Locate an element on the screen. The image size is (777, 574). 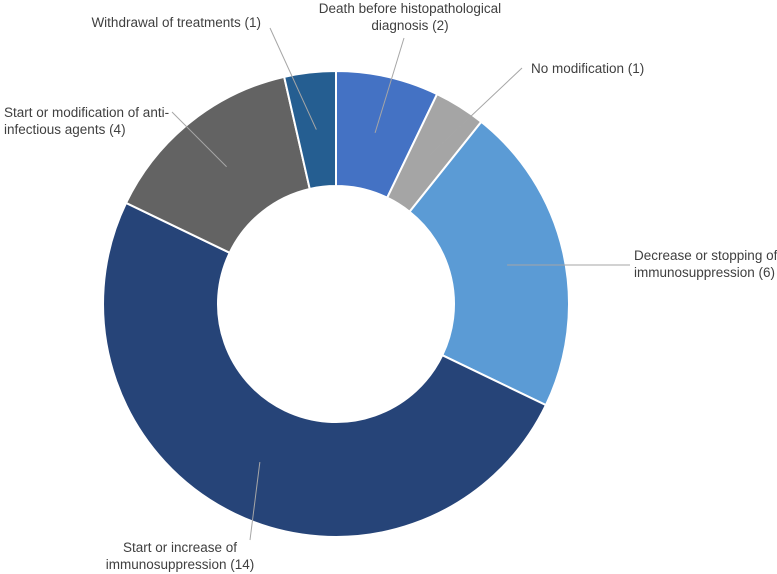
slice-start-or-modification-of-anti-infectious-agents is located at coordinates (217, 165).